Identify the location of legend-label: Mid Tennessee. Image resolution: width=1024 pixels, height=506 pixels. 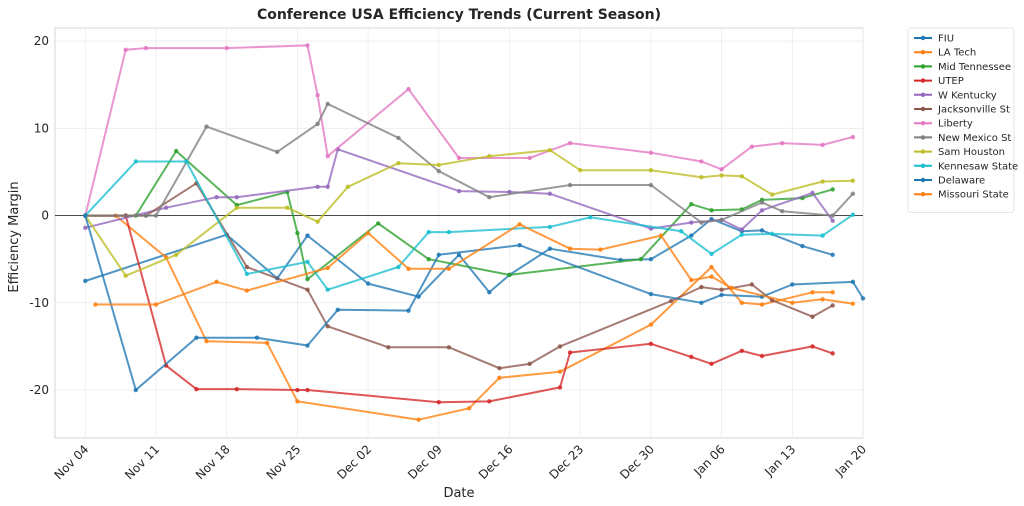
(974, 67).